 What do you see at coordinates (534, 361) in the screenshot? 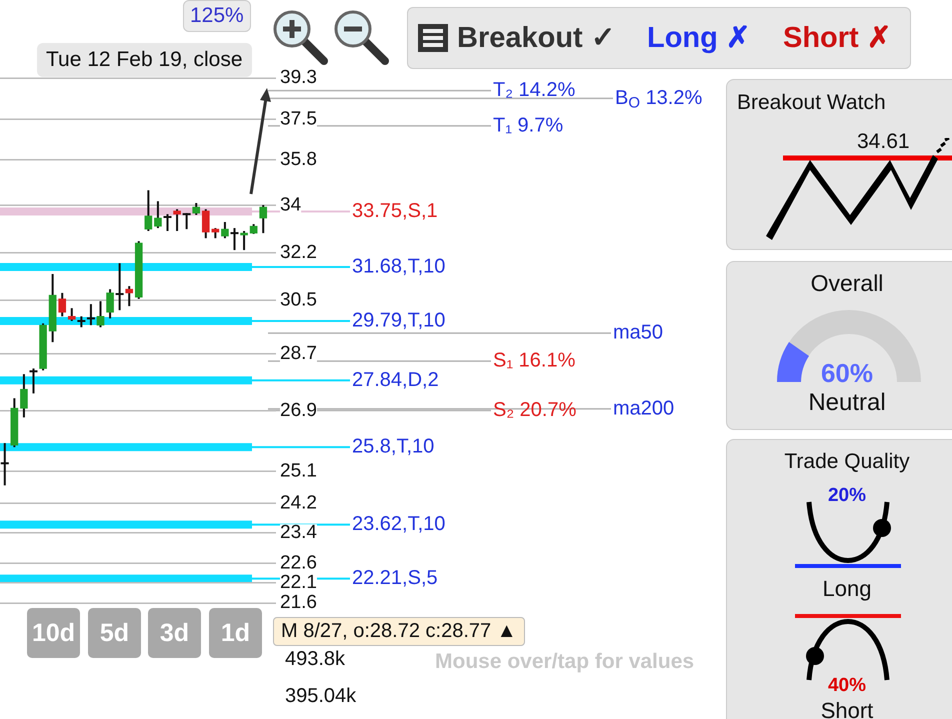
I see `ref-line-label: S₁ 16.1%` at bounding box center [534, 361].